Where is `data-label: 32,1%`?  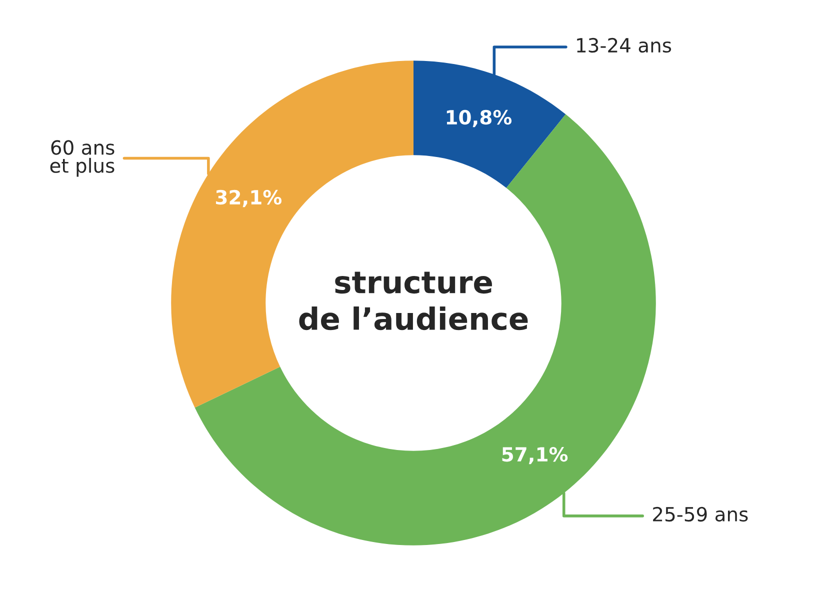
data-label: 32,1% is located at coordinates (249, 199).